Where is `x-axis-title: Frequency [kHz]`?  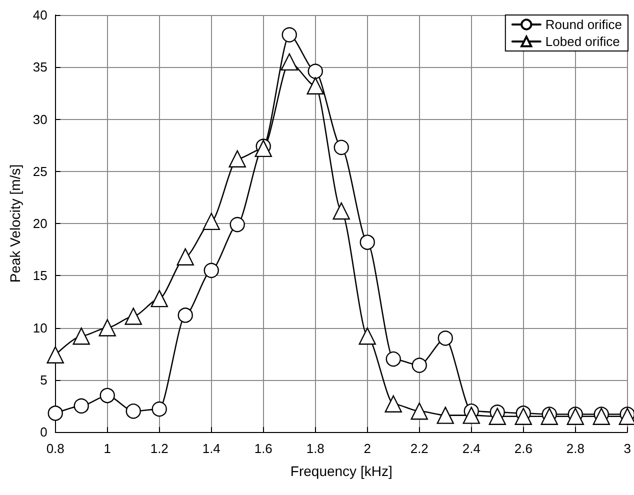 x-axis-title: Frequency [kHz] is located at coordinates (341, 471).